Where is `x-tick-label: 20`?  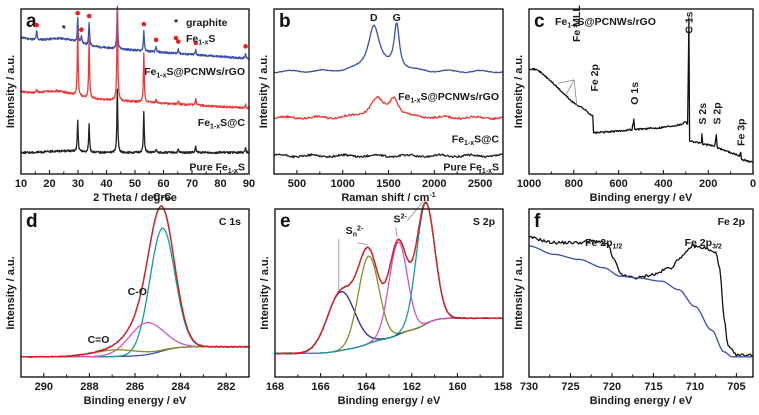
x-tick-label: 20 is located at coordinates (49, 184).